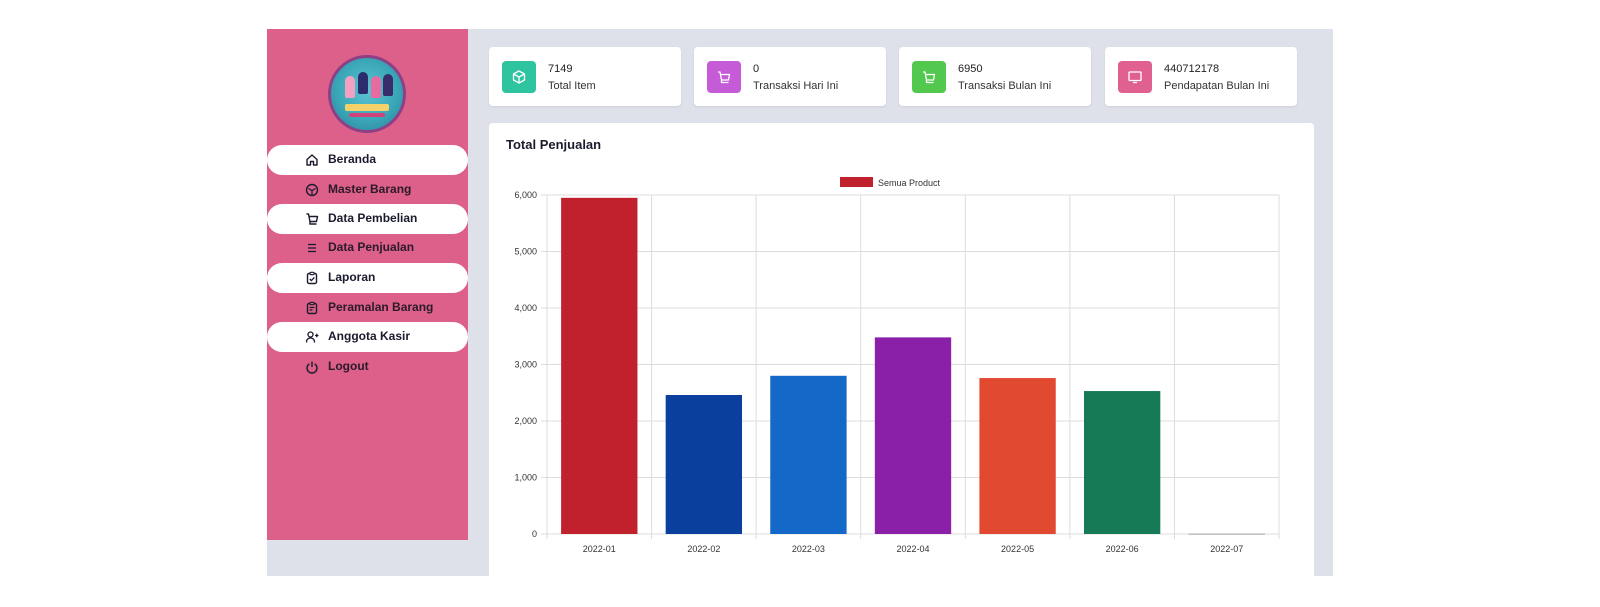  I want to click on y-tick-label: 3,000, so click(525, 365).